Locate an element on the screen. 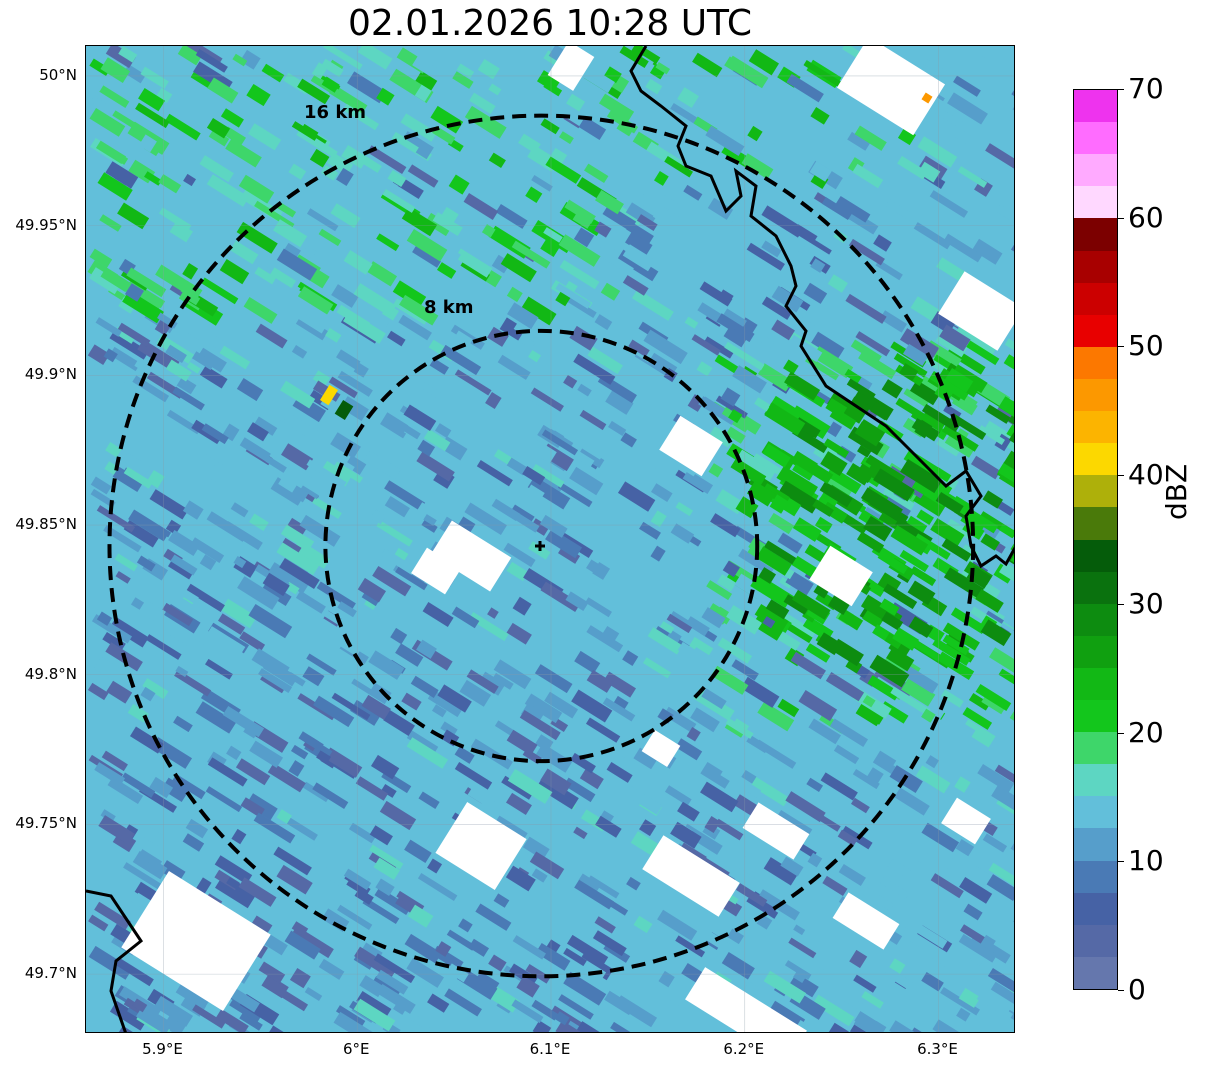 Image resolution: width=1207 pixels, height=1069 pixels. colorbar-tick-label: 20 is located at coordinates (1146, 732).